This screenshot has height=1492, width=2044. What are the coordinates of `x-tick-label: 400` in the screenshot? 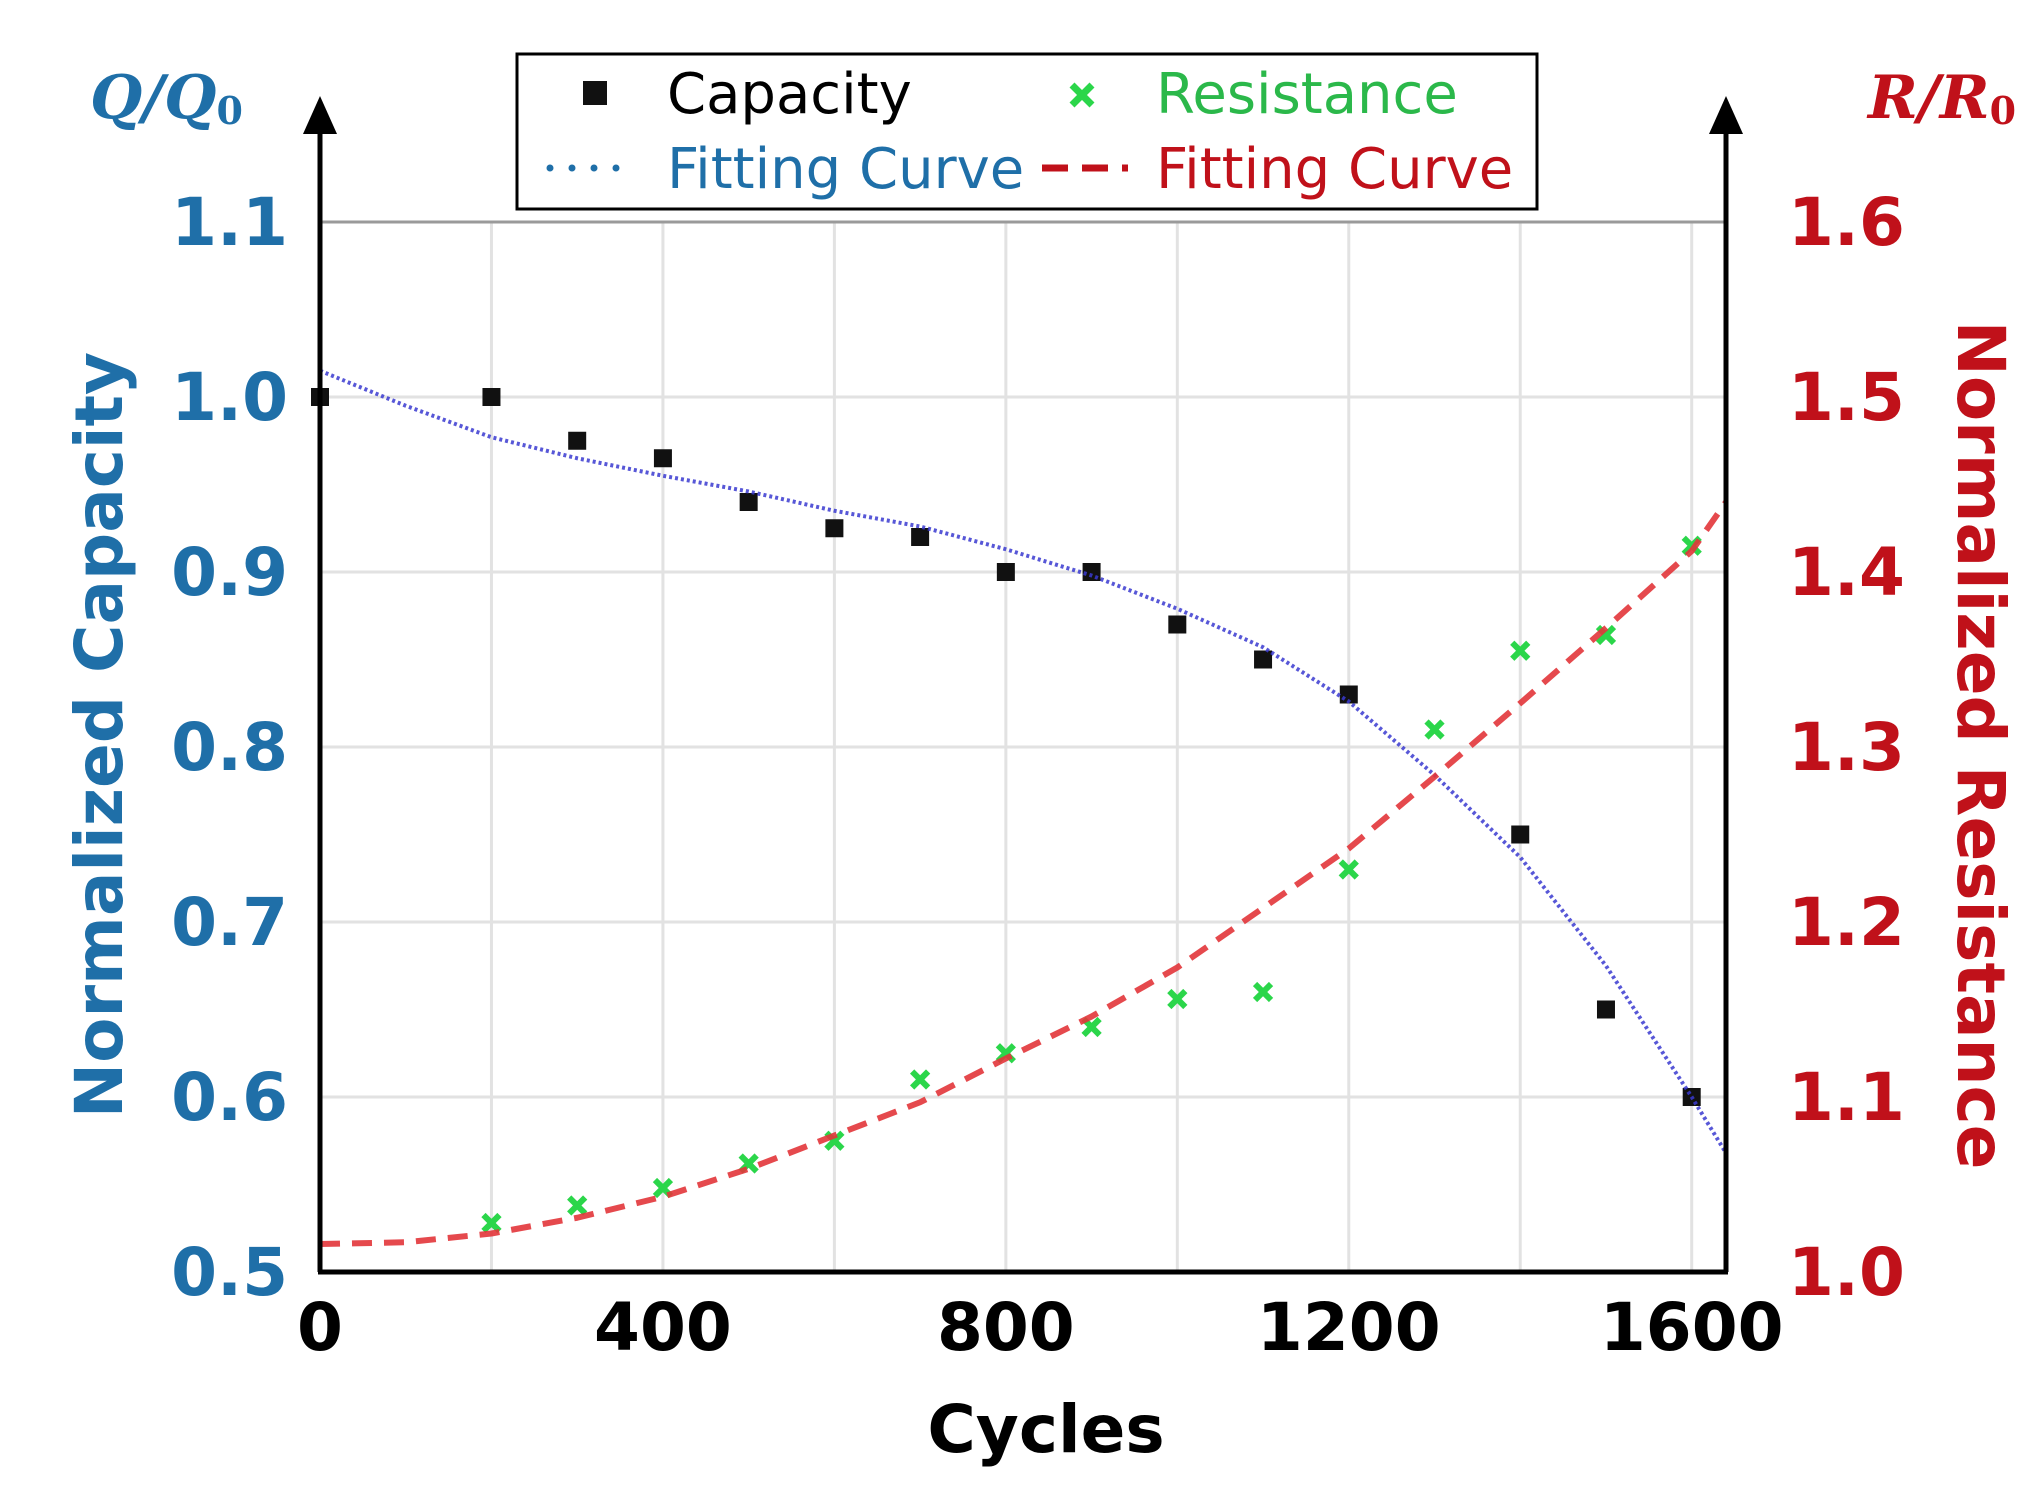 It's located at (663, 1327).